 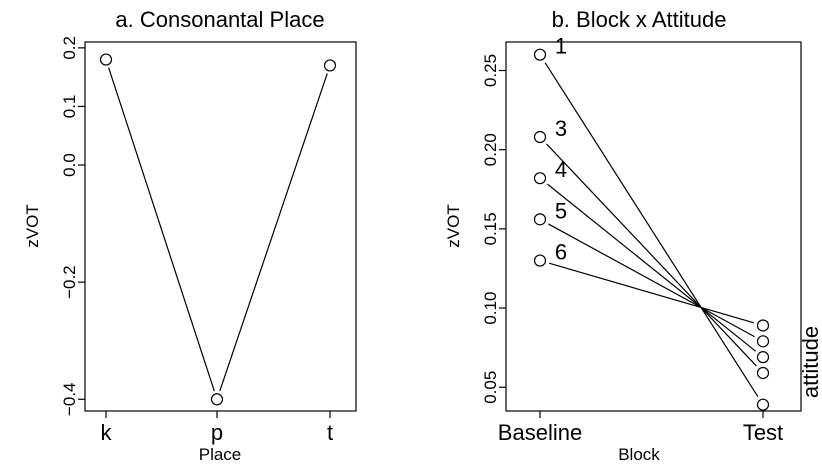 What do you see at coordinates (640, 428) in the screenshot?
I see `x-ticks: Baseline Test` at bounding box center [640, 428].